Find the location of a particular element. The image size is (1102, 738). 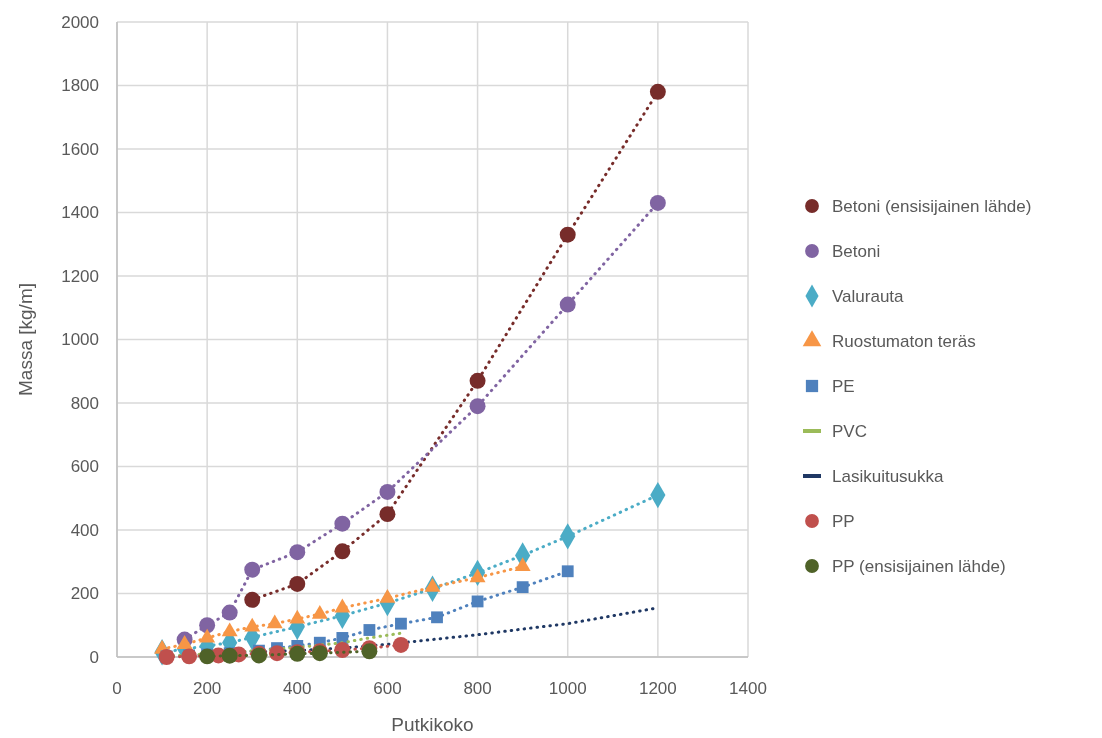

legend-label: Valurauta is located at coordinates (868, 296).